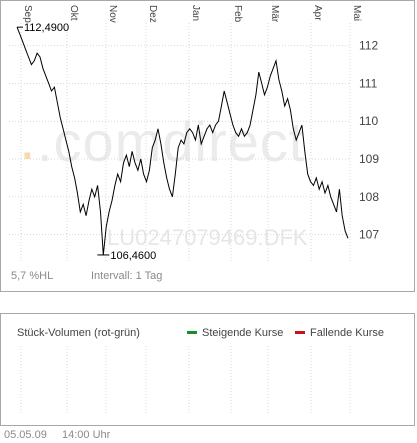 Image resolution: width=417 pixels, height=443 pixels. Describe the element at coordinates (368, 121) in the screenshot. I see `y-tick-label: 110` at that location.